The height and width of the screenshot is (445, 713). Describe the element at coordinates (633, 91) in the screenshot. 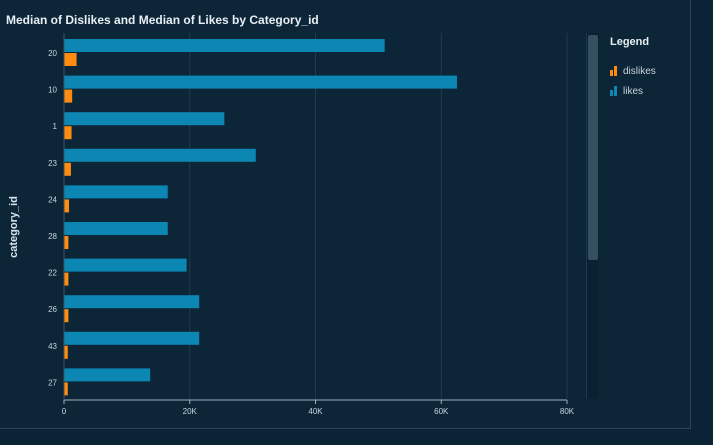

I see `legend-label-likes: likes` at that location.